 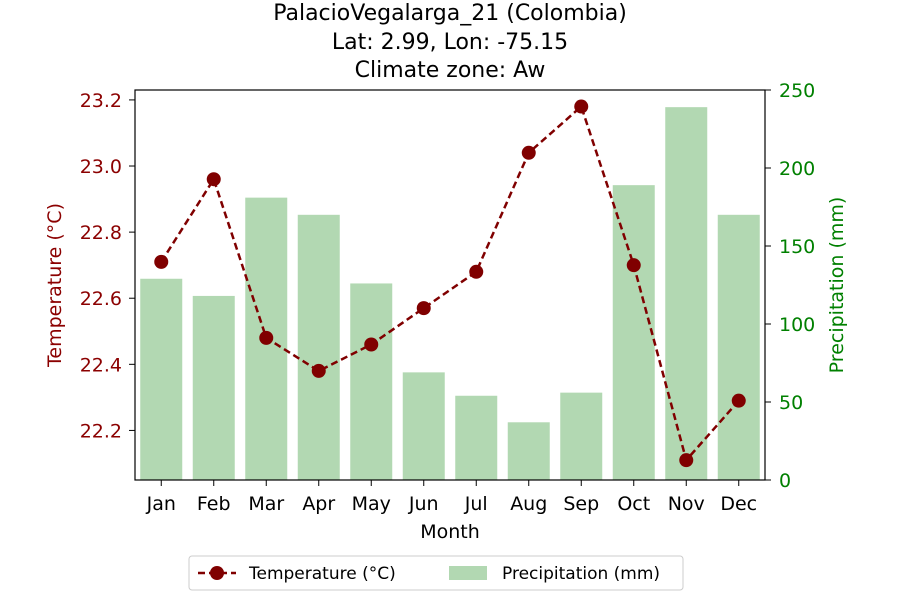 I want to click on legend-precipitation-label: Precipitation (mm), so click(x=581, y=574).